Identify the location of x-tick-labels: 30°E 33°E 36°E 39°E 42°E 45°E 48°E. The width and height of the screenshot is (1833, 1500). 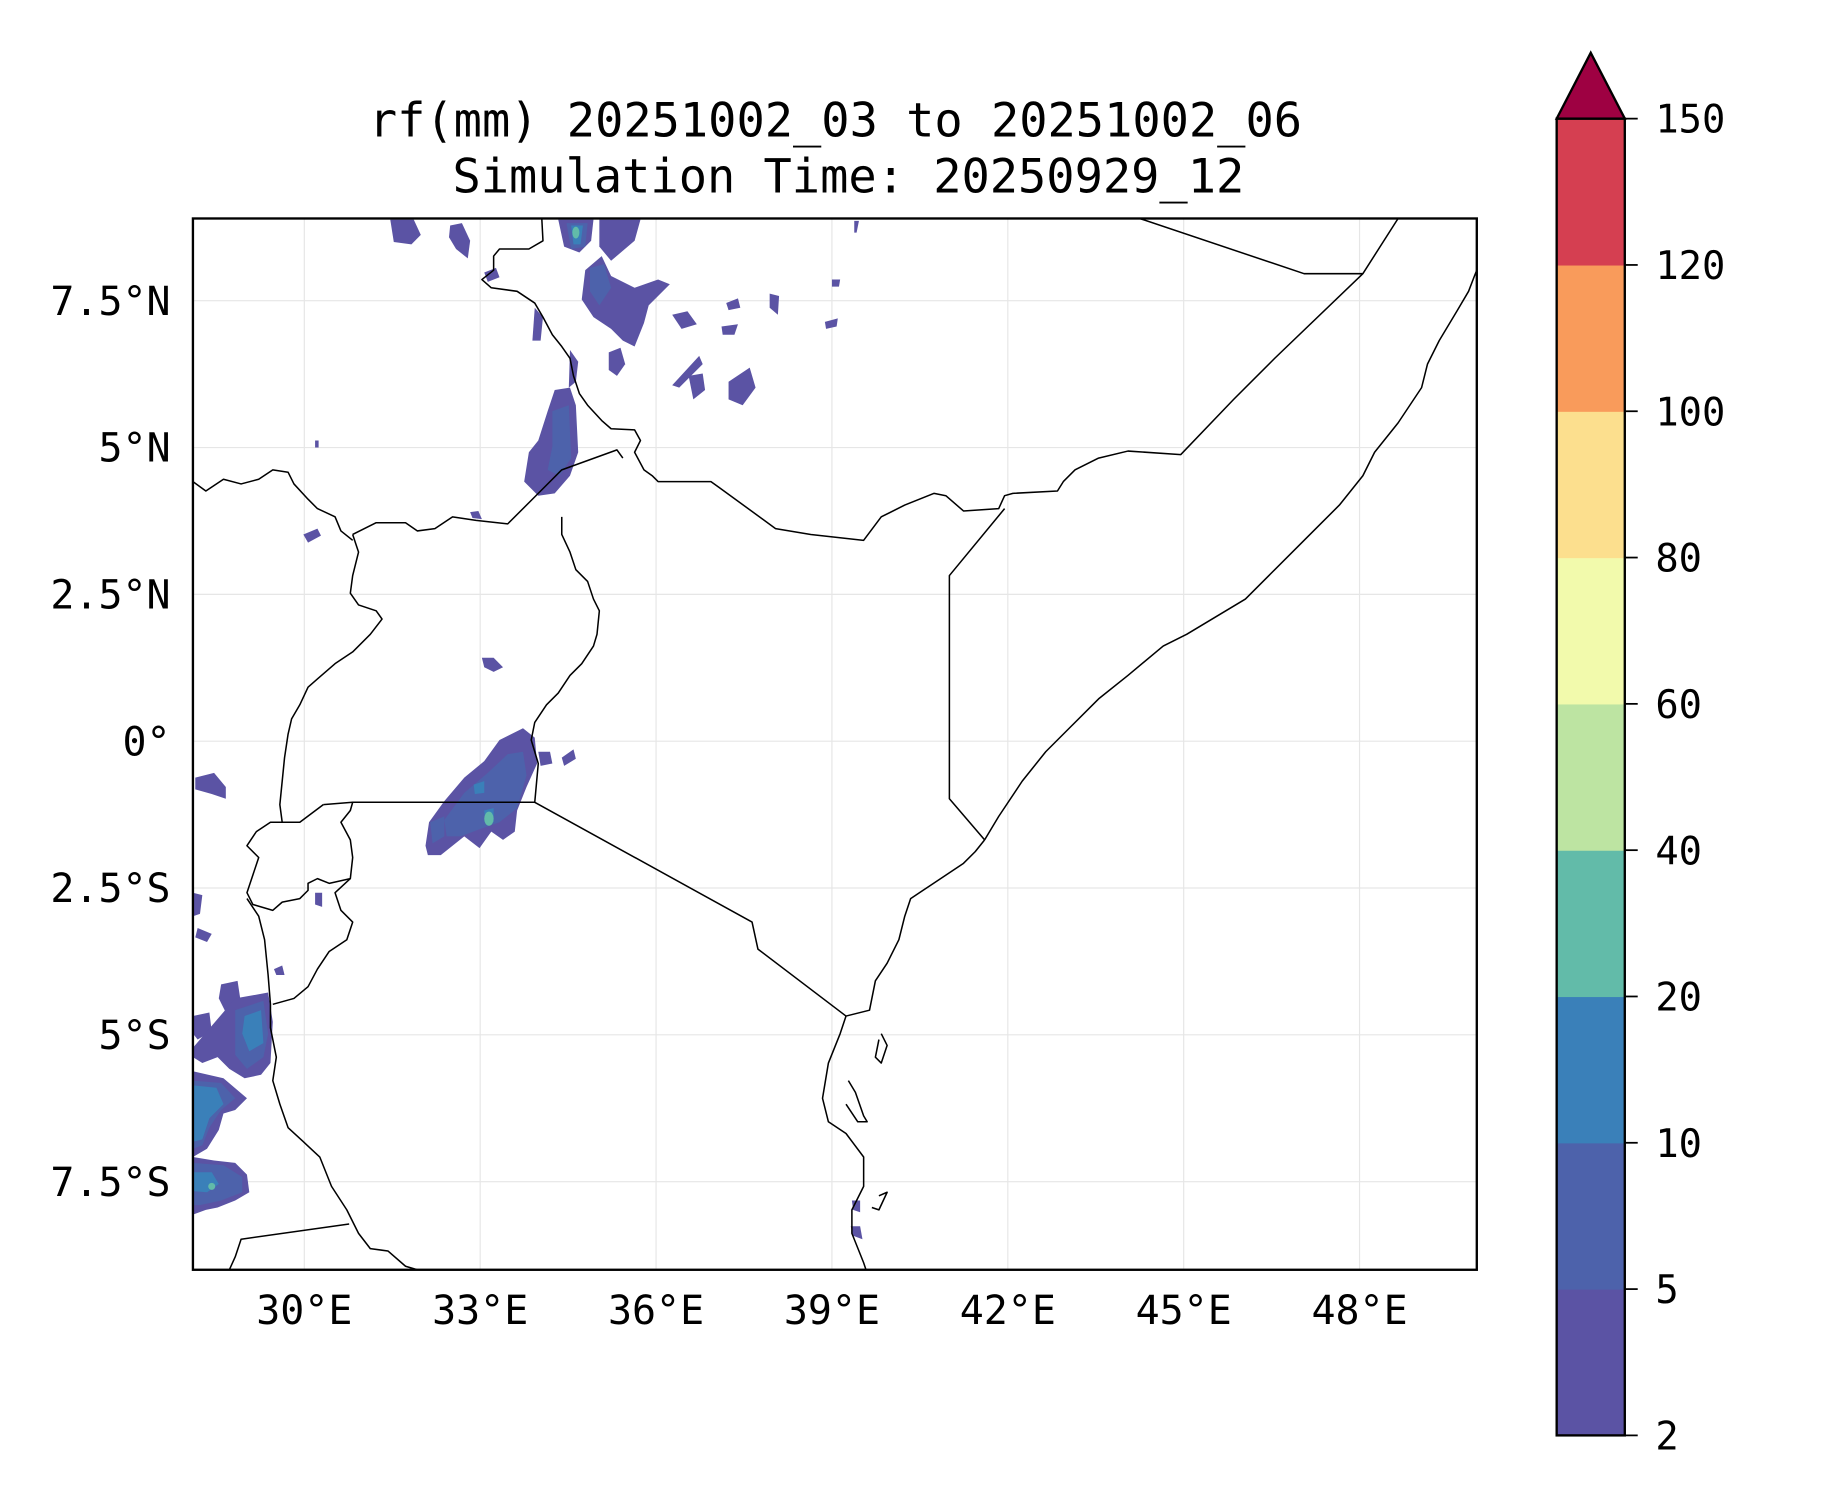
(831, 1311).